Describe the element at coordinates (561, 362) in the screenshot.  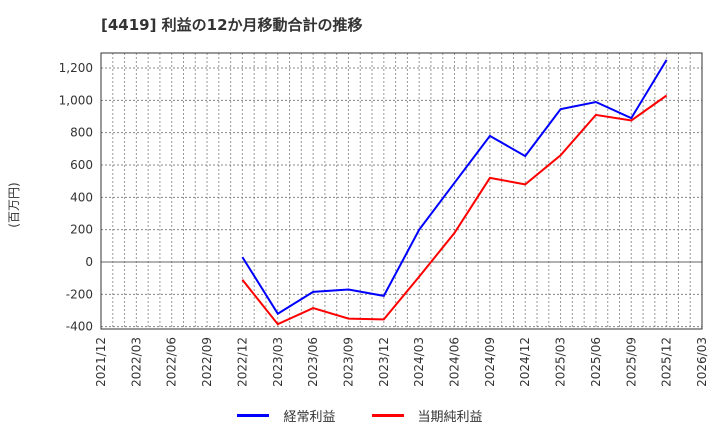
I see `x-tick-label: 2025/03` at that location.